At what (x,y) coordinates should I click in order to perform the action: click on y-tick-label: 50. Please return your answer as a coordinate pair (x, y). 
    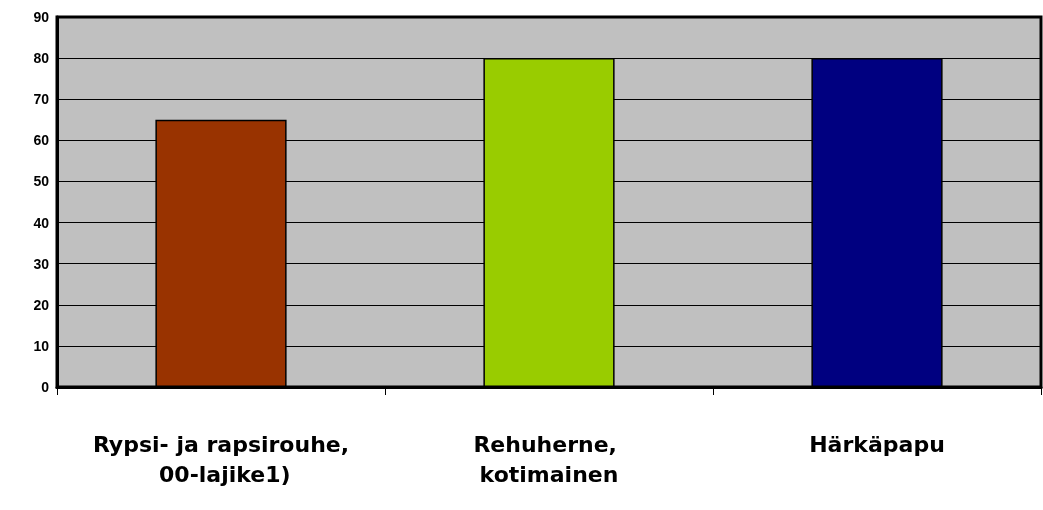
    Looking at the image, I should click on (41, 181).